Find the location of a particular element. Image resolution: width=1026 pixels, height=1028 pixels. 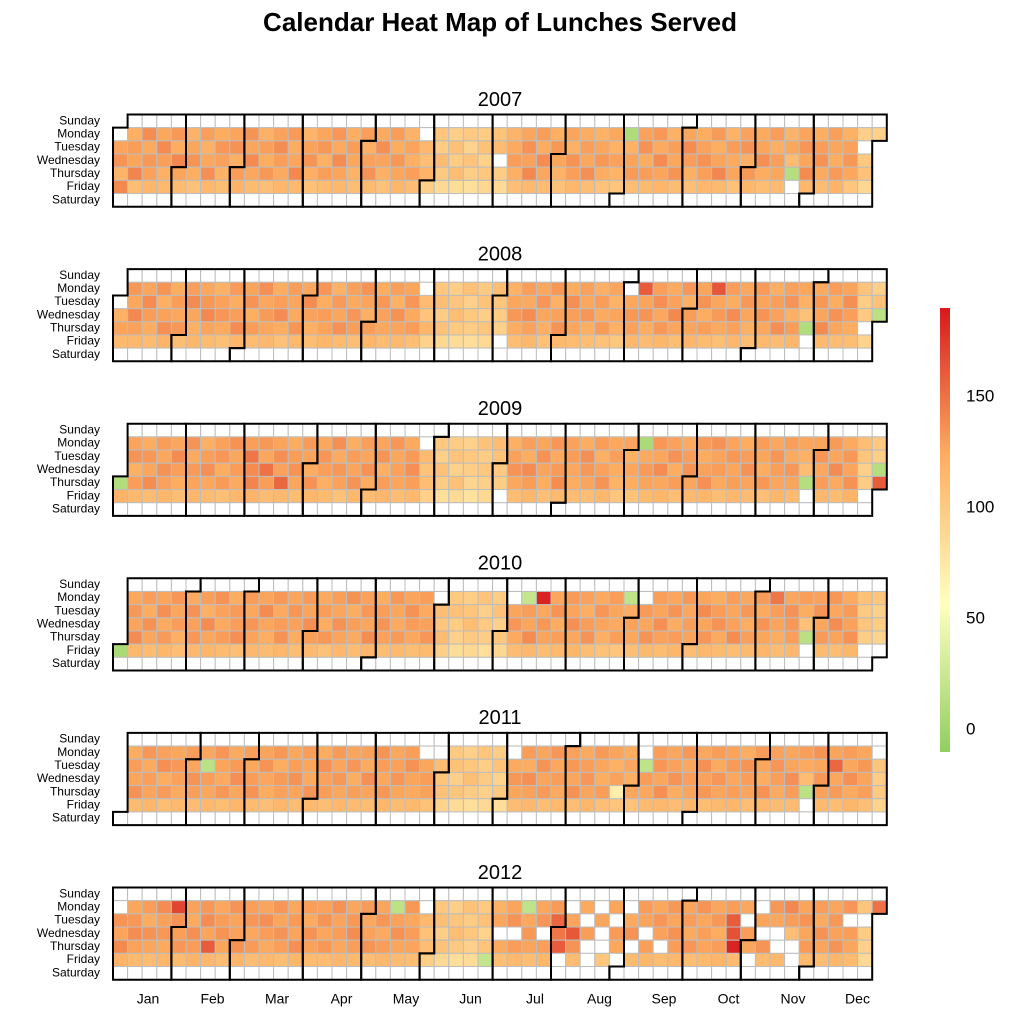

day-label: Sunday is located at coordinates (79, 429).